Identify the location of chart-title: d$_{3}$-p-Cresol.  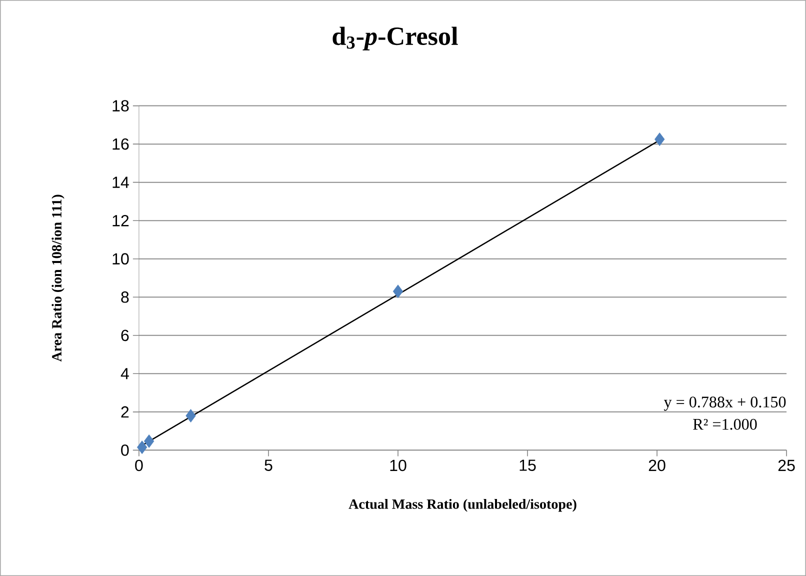
(395, 38).